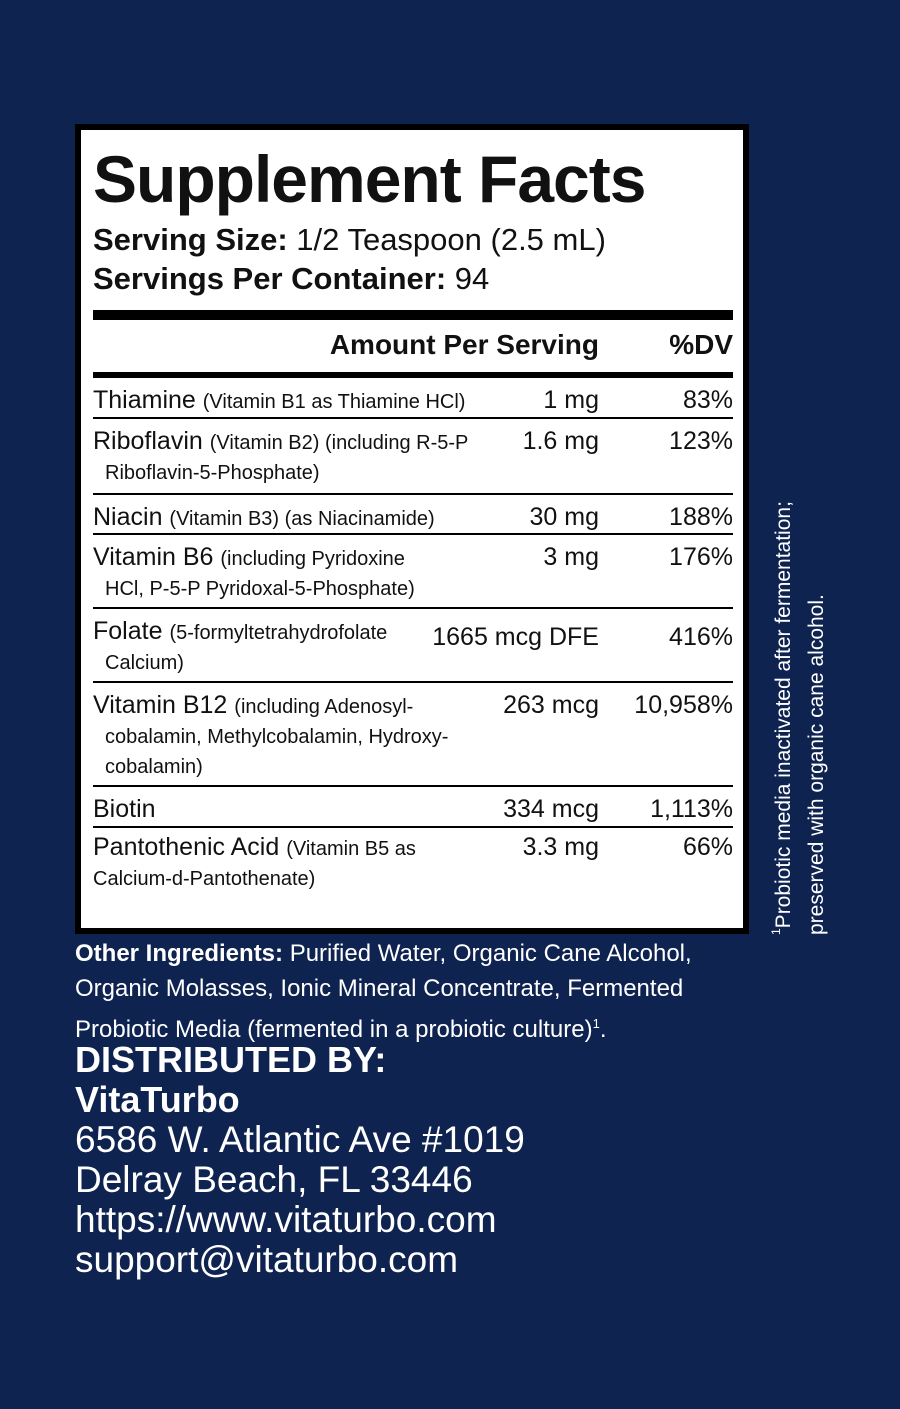 The image size is (900, 1409). Describe the element at coordinates (596, 1023) in the screenshot. I see `ingredients-footnote-marker: 1` at that location.